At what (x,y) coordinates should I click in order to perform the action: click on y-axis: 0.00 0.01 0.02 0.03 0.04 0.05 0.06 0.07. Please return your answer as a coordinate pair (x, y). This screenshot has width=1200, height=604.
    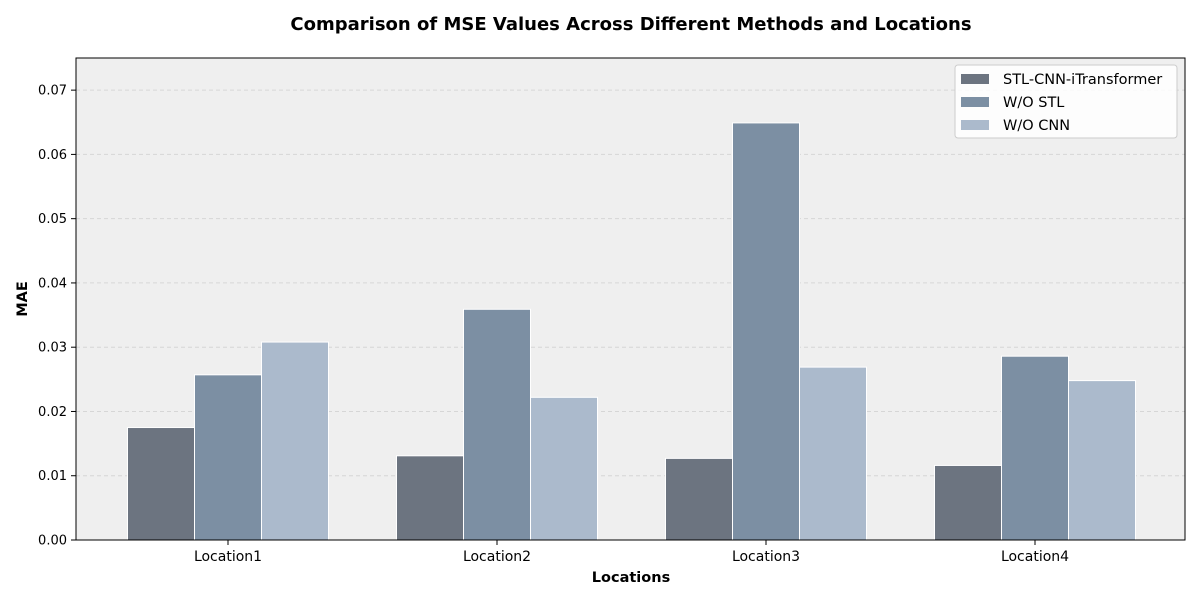
    Looking at the image, I should click on (57, 316).